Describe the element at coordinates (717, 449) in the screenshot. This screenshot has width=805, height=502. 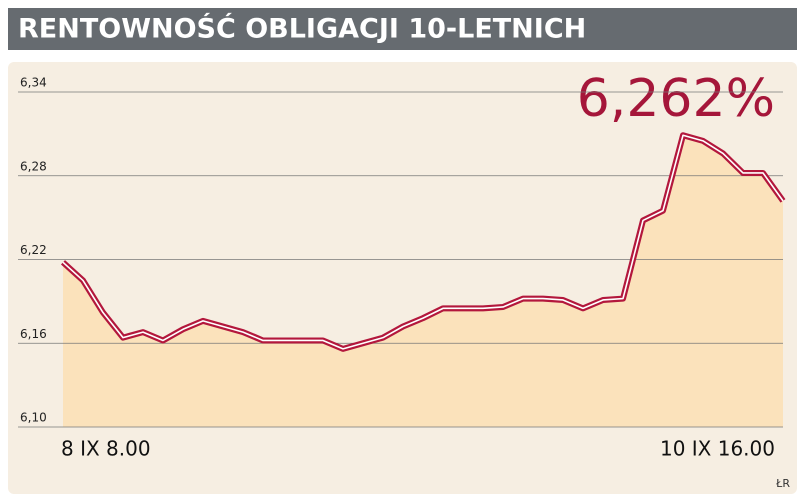
I see `x-tick-label: 10 IX 16.00` at that location.